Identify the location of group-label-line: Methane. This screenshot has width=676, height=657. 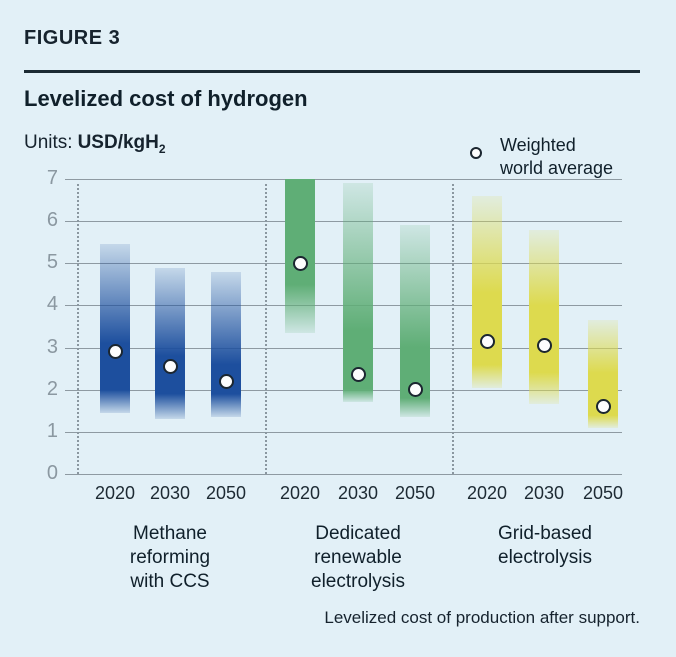
(170, 533).